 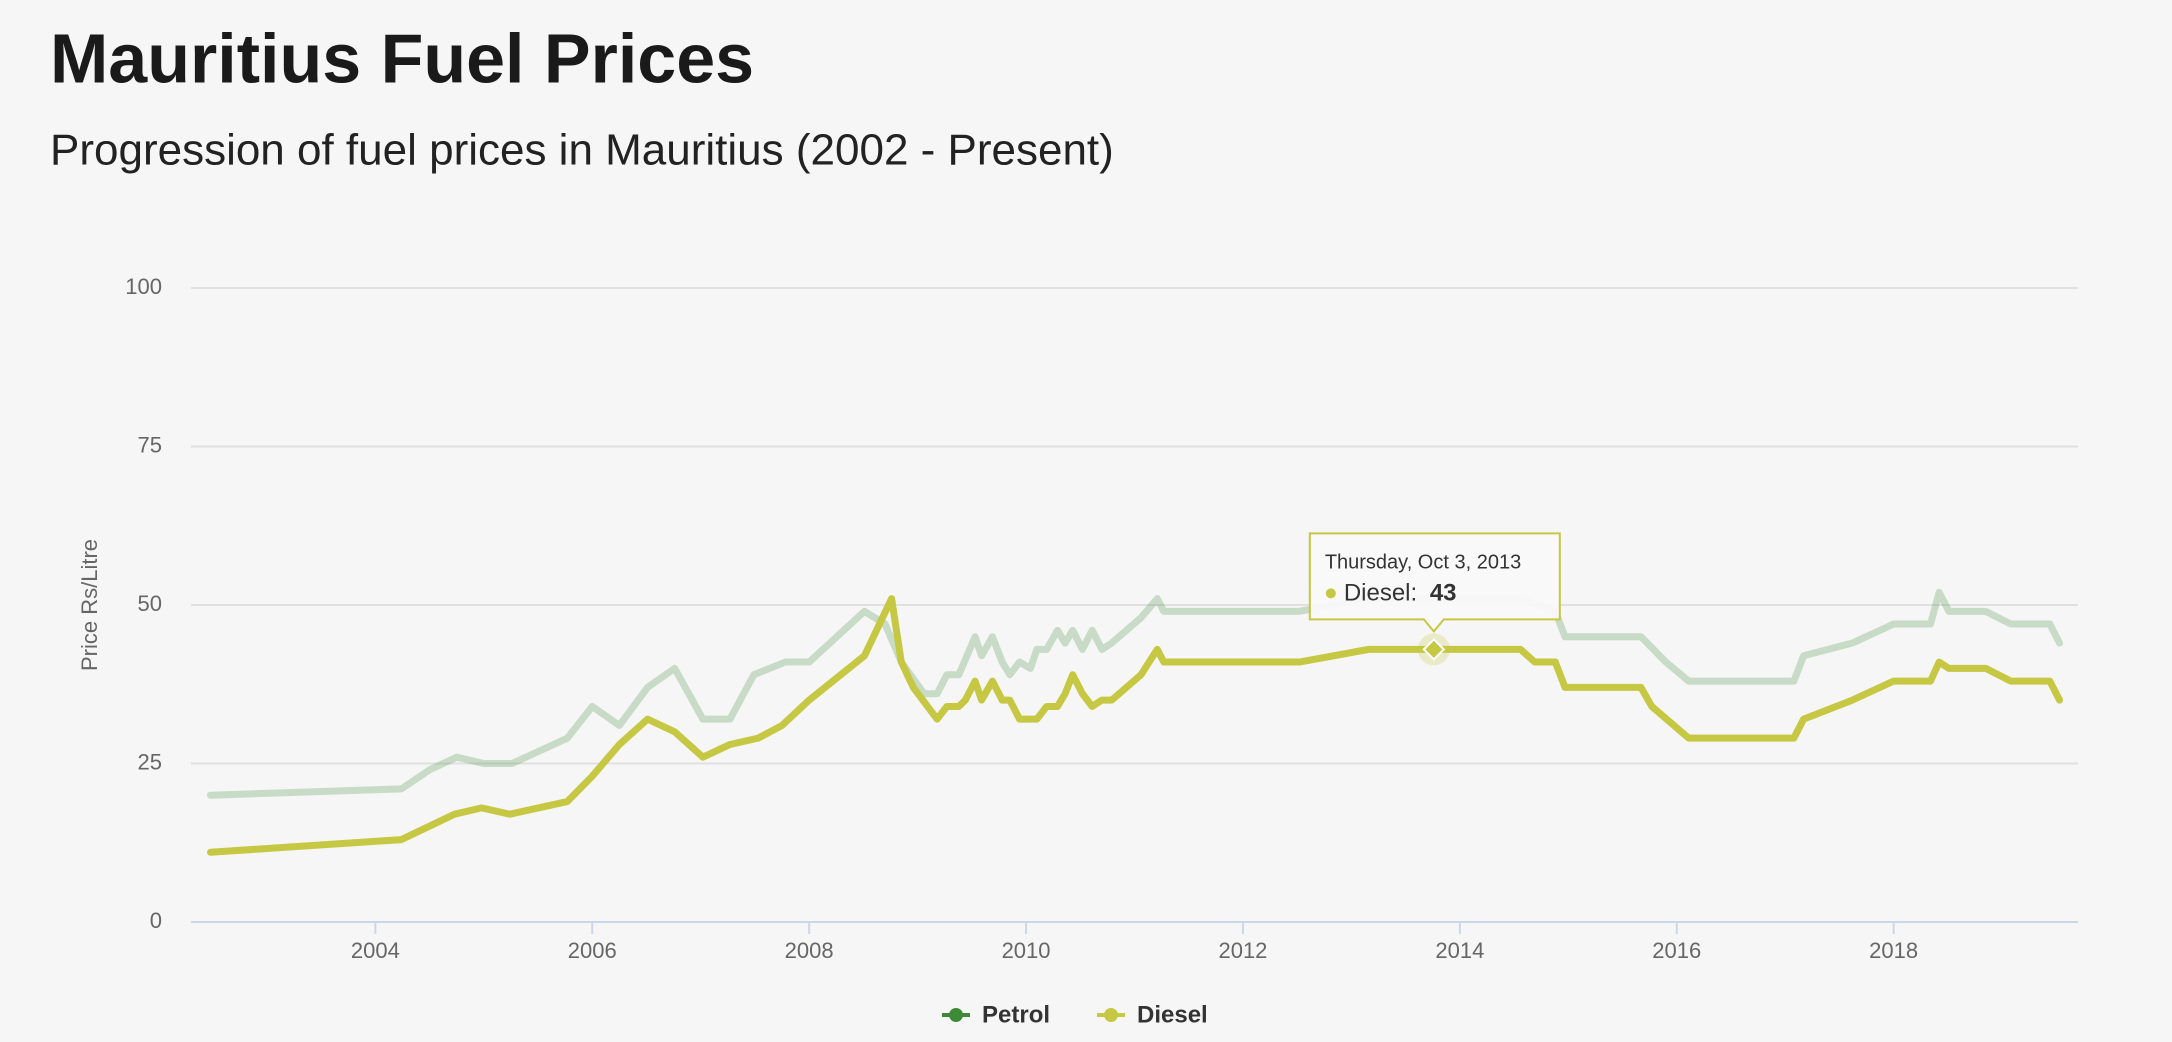 What do you see at coordinates (1443, 593) in the screenshot?
I see `tooltip-value: 43` at bounding box center [1443, 593].